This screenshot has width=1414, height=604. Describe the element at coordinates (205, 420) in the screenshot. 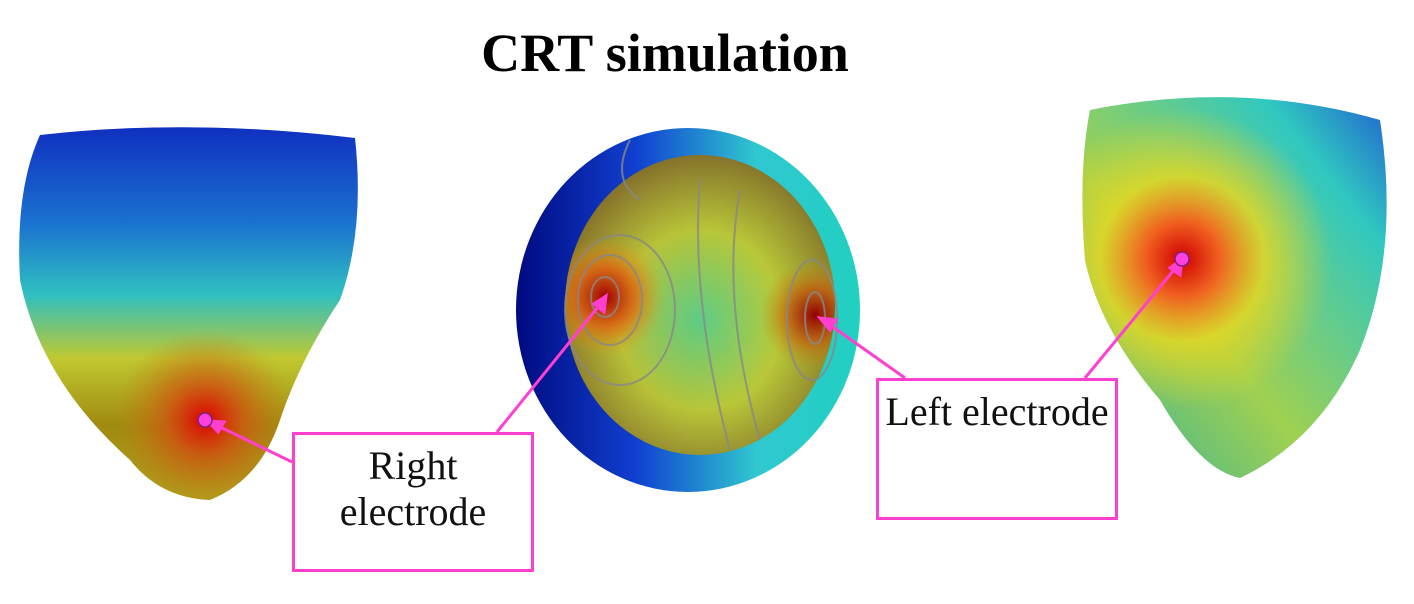

I see `right-electrode-marker` at that location.